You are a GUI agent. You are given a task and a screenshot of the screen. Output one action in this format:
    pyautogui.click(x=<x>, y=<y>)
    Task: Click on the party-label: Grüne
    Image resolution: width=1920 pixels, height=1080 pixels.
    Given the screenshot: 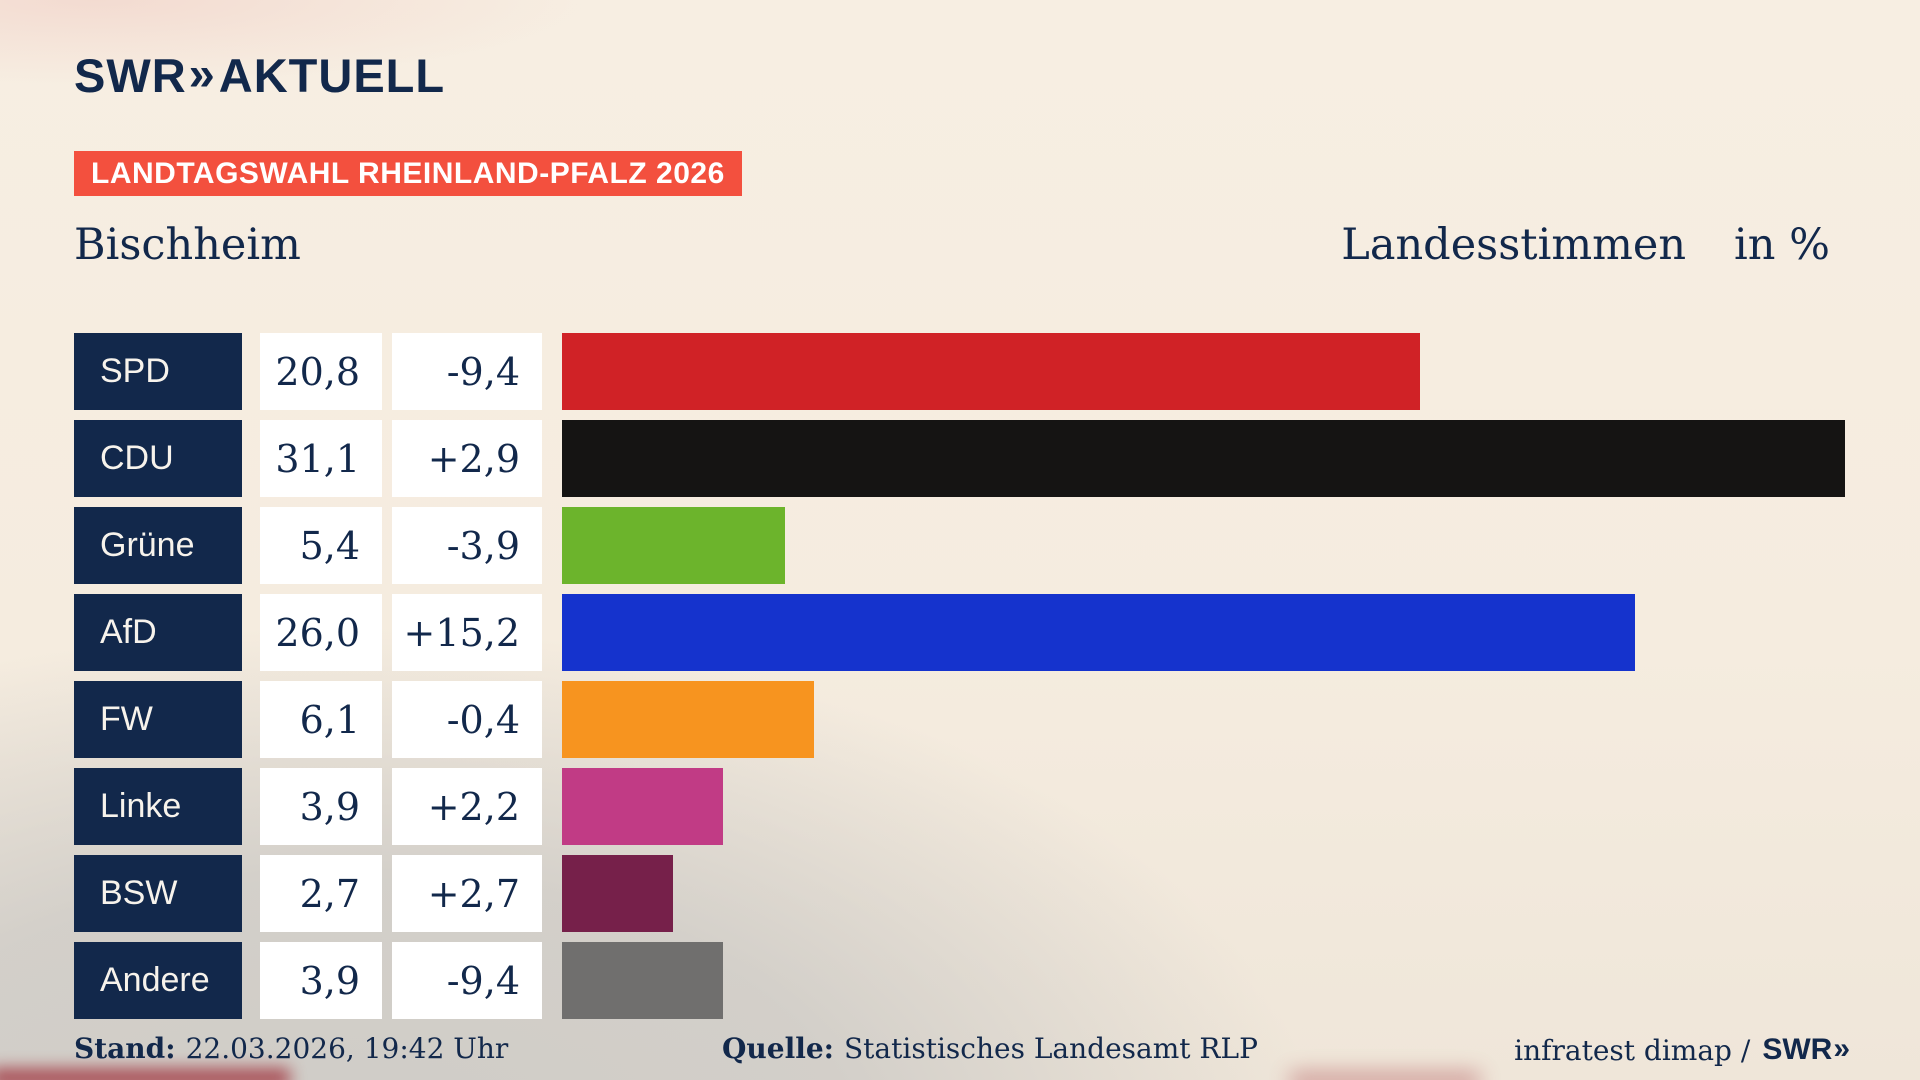 What is the action you would take?
    pyautogui.click(x=158, y=545)
    